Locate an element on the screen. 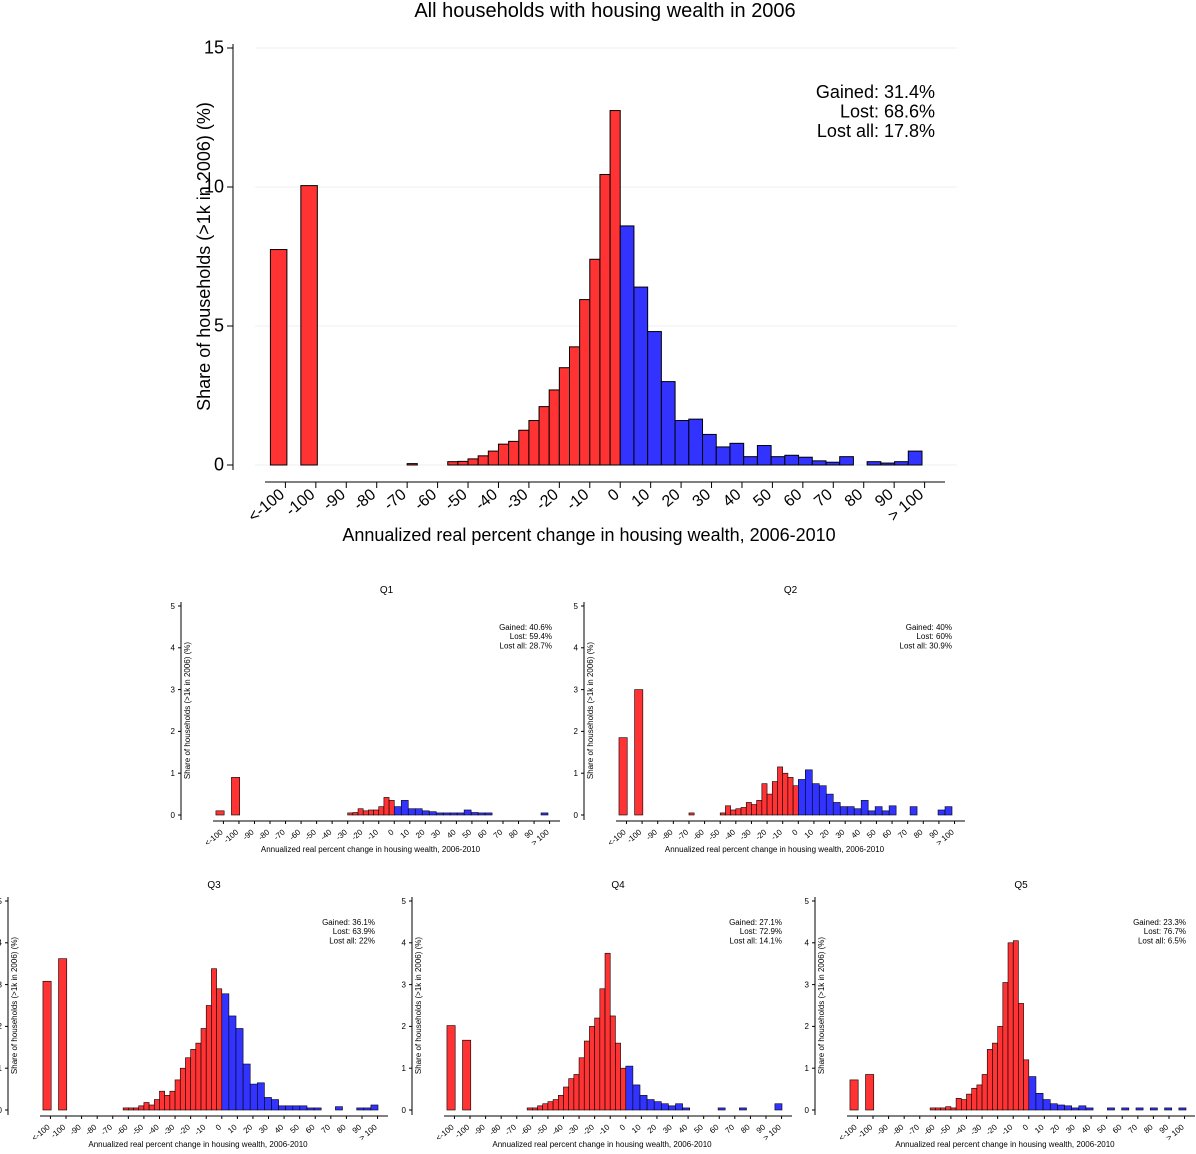 The image size is (1196, 1154). x-tick-label: 30 is located at coordinates (1070, 1128).